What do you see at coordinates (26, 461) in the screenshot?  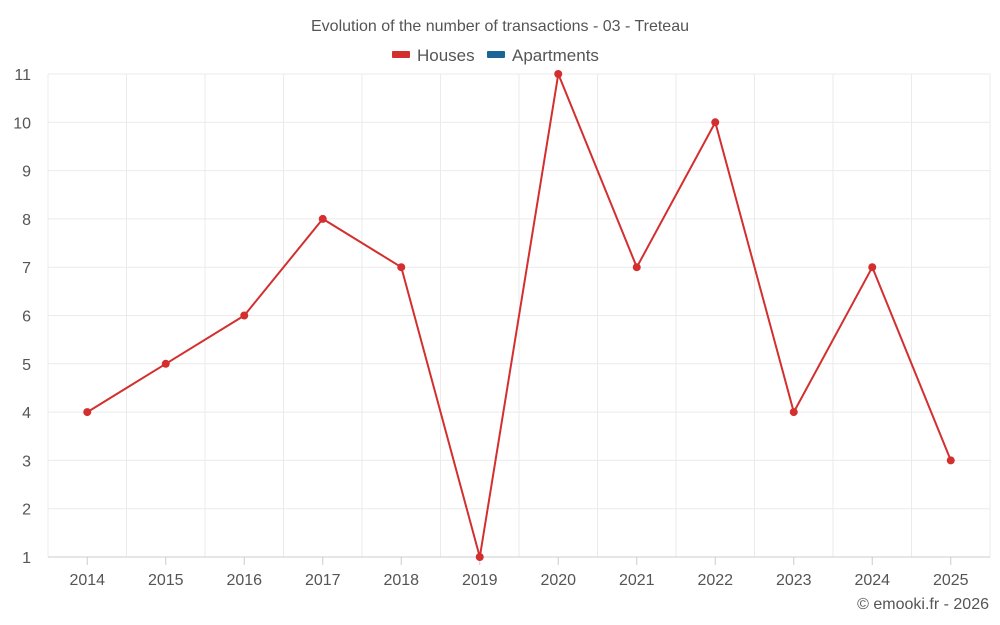 I see `y-tick-label: 3` at bounding box center [26, 461].